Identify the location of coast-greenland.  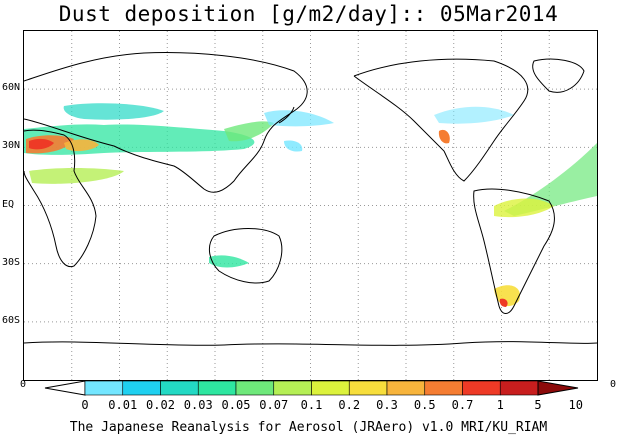
(558, 75).